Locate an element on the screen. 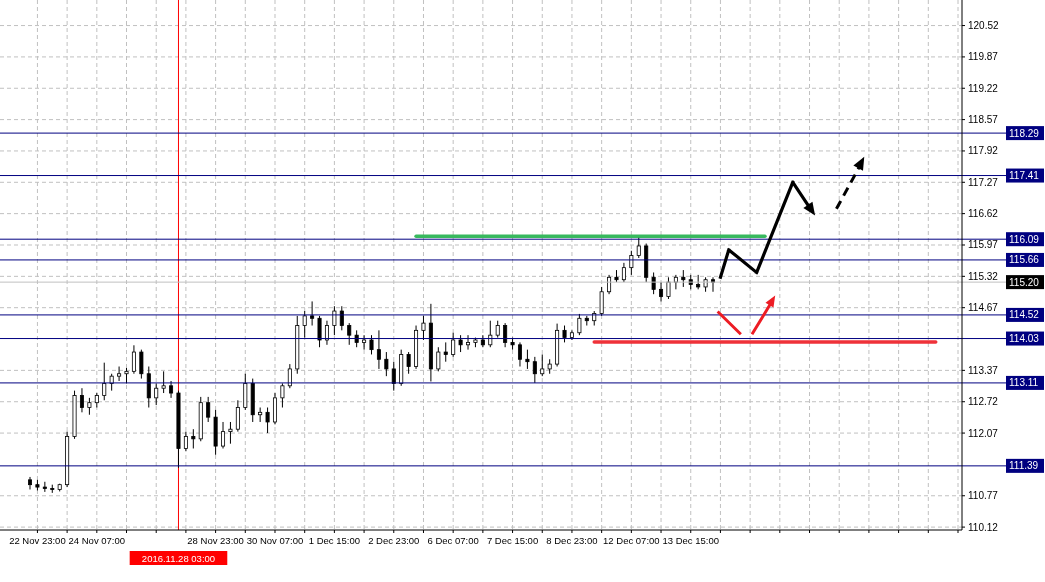 This screenshot has height=582, width=1045. y-tick-label: 112.72 is located at coordinates (983, 402).